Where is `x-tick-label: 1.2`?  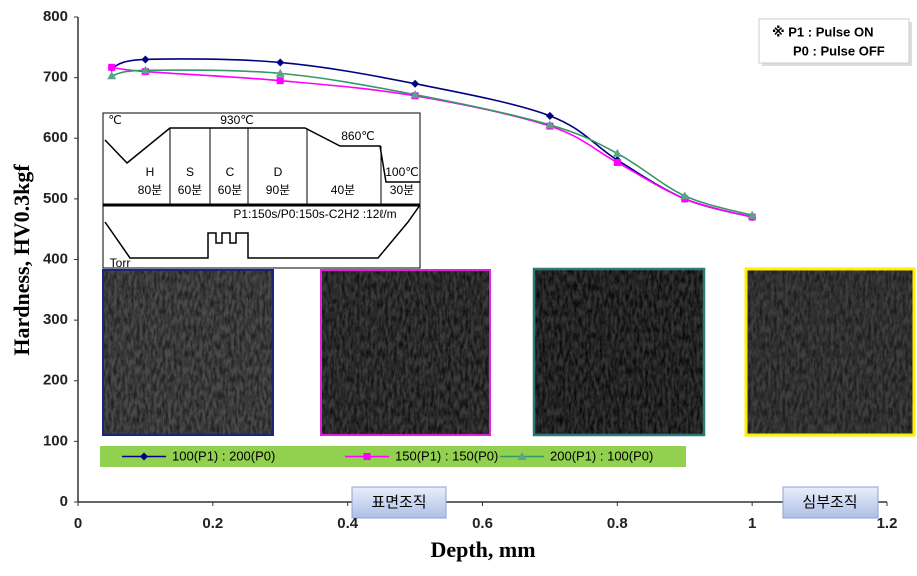
x-tick-label: 1.2 is located at coordinates (887, 523).